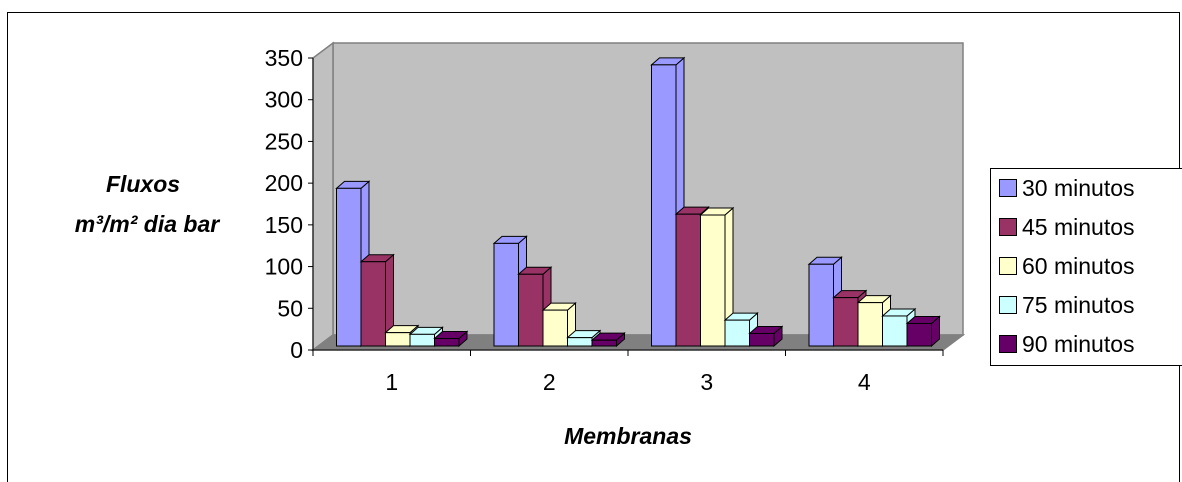  What do you see at coordinates (284, 267) in the screenshot?
I see `y-tick-label: 100` at bounding box center [284, 267].